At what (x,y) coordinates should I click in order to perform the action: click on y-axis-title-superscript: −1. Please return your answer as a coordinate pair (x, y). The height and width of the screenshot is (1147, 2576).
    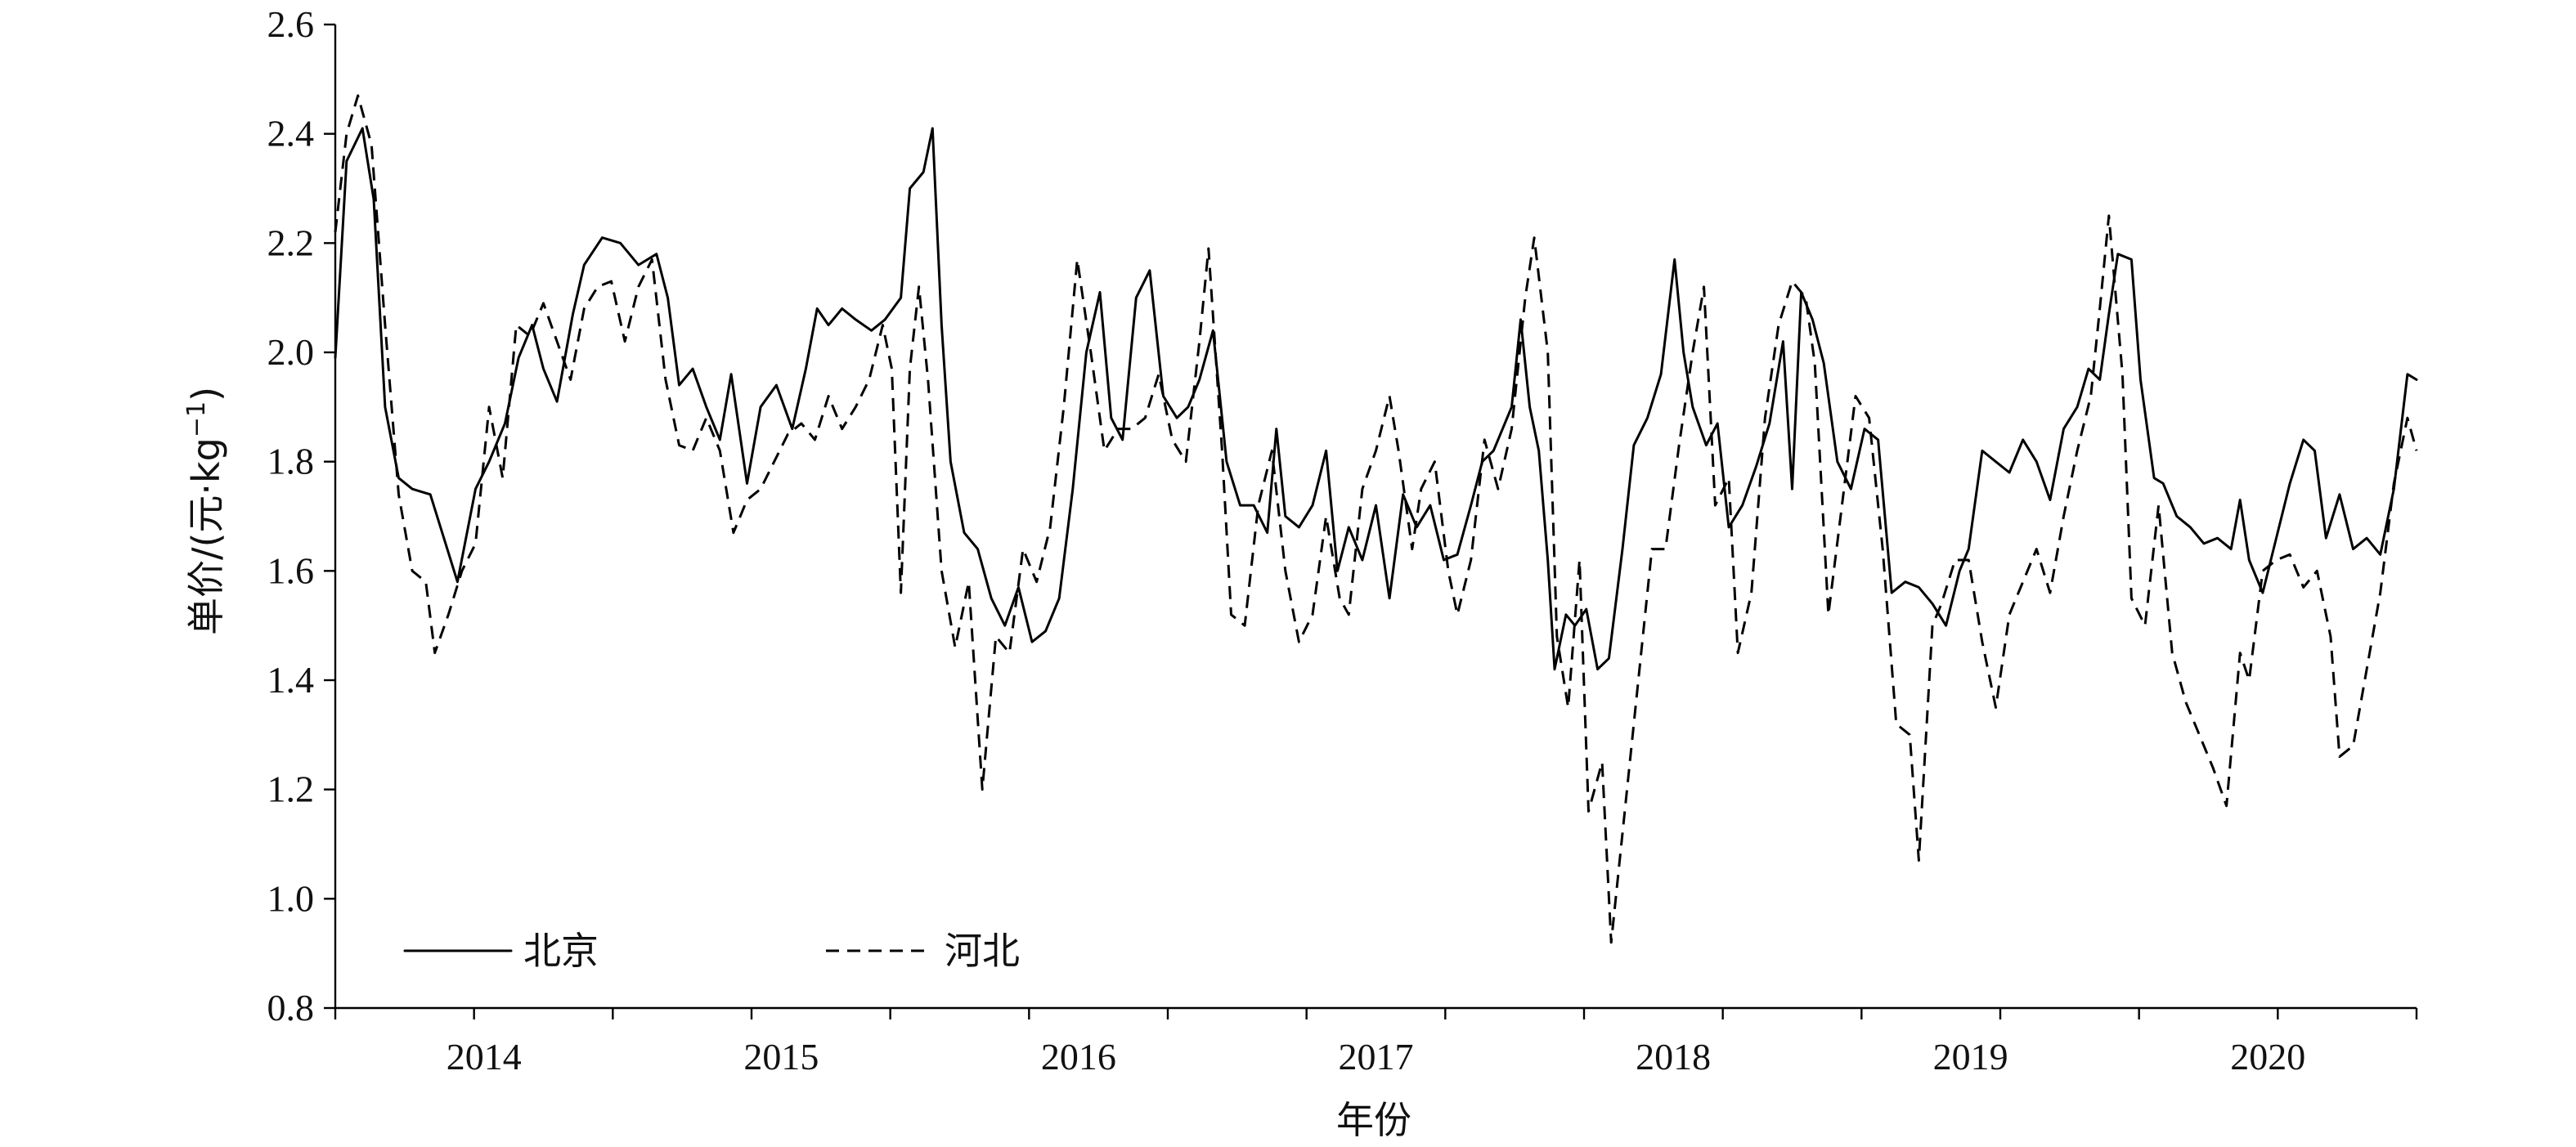
    Looking at the image, I should click on (197, 419).